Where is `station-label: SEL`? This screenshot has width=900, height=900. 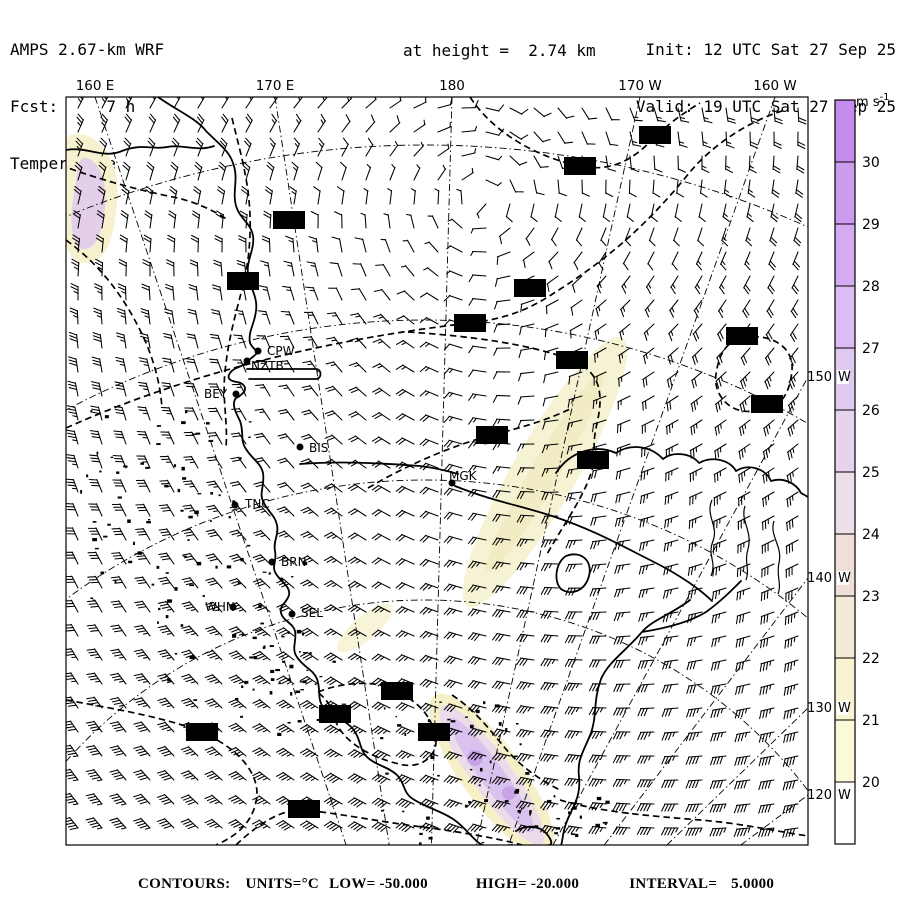
station-label: SEL is located at coordinates (312, 613).